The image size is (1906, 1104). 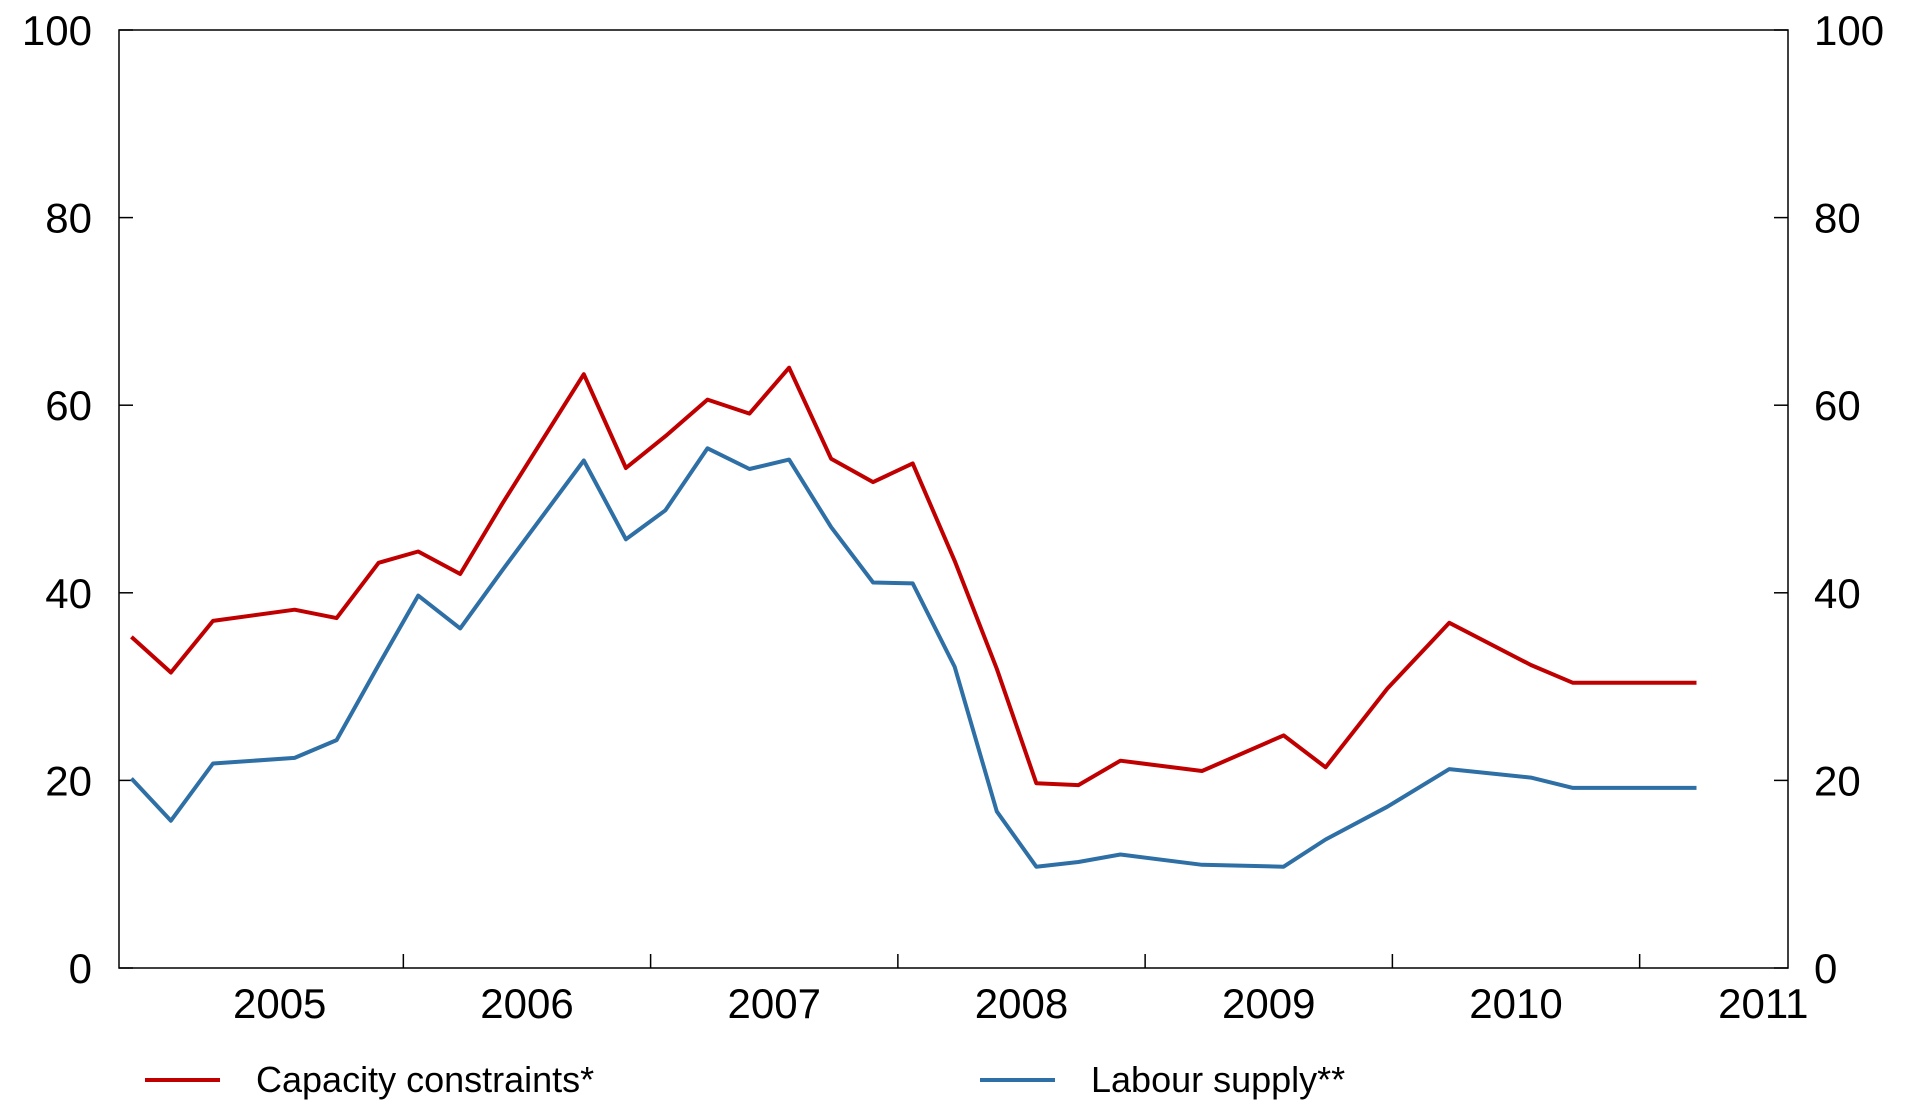 I want to click on x-tick-label: 2006, so click(x=526, y=1003).